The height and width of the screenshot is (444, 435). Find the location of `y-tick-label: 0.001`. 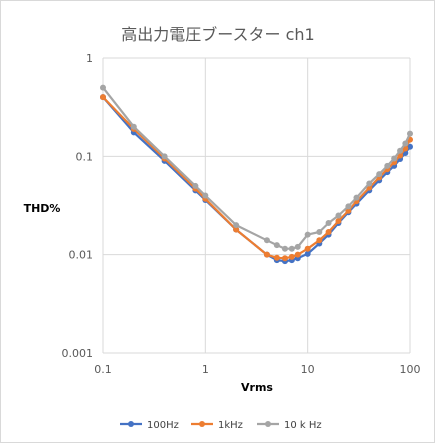

y-tick-label: 0.001 is located at coordinates (78, 353).